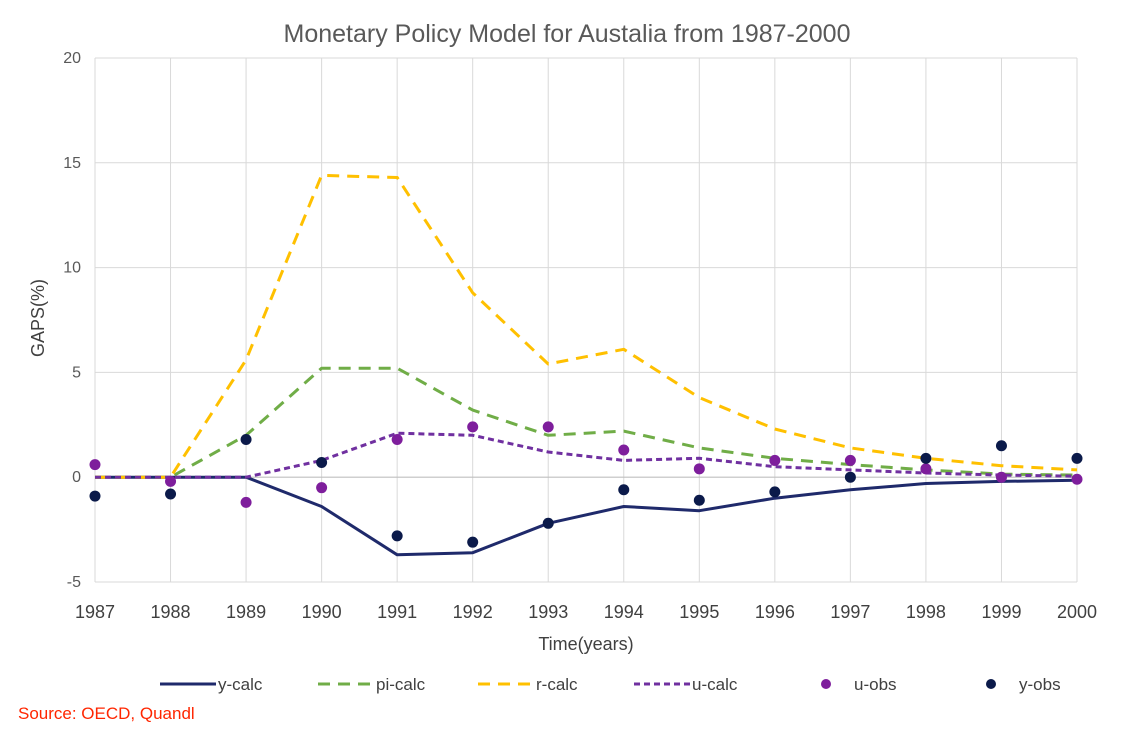 The image size is (1134, 732). I want to click on x-tick-label: 1987, so click(95, 612).